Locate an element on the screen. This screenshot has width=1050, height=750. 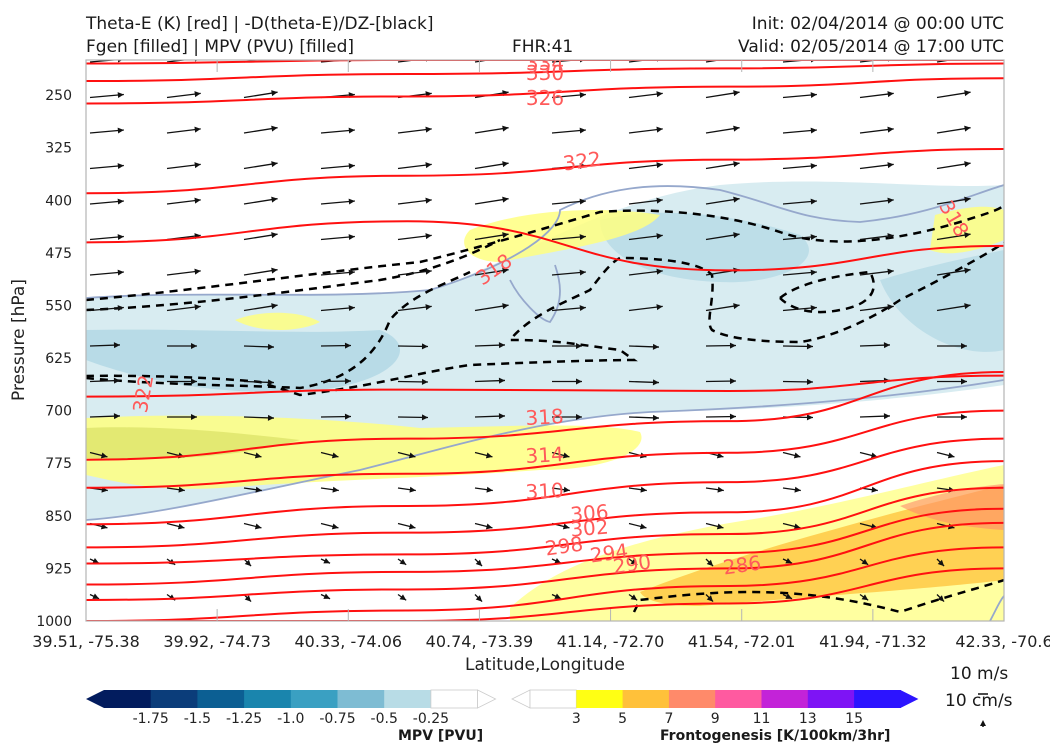
fgen-colorbar-extend-low is located at coordinates (521, 699).